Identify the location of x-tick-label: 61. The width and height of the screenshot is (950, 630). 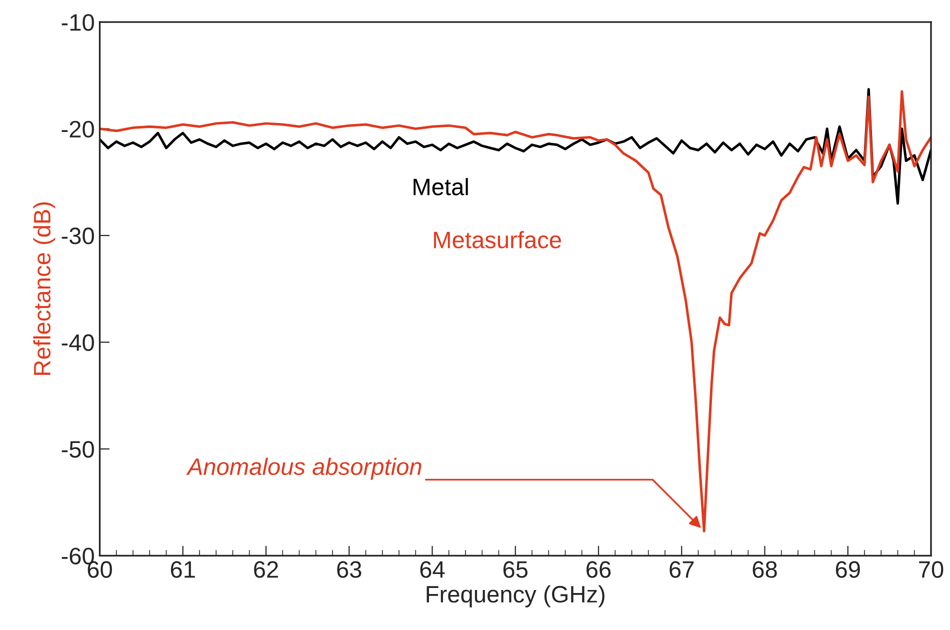
(182, 569).